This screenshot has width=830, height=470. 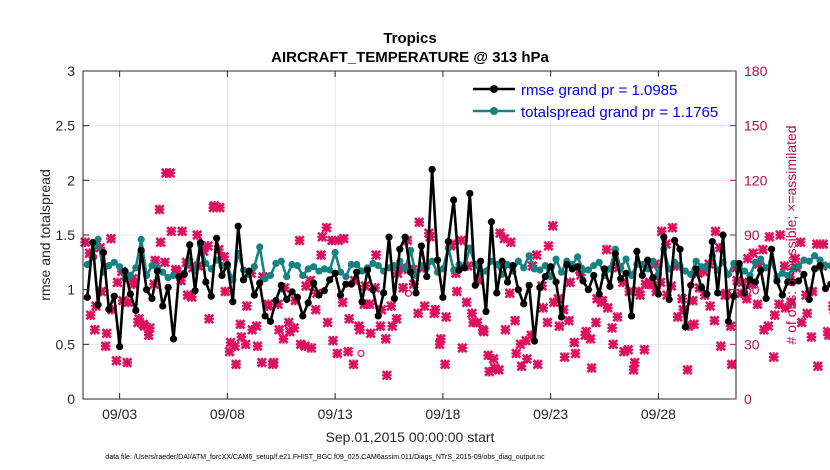 I want to click on legend-box, so click(x=600, y=99).